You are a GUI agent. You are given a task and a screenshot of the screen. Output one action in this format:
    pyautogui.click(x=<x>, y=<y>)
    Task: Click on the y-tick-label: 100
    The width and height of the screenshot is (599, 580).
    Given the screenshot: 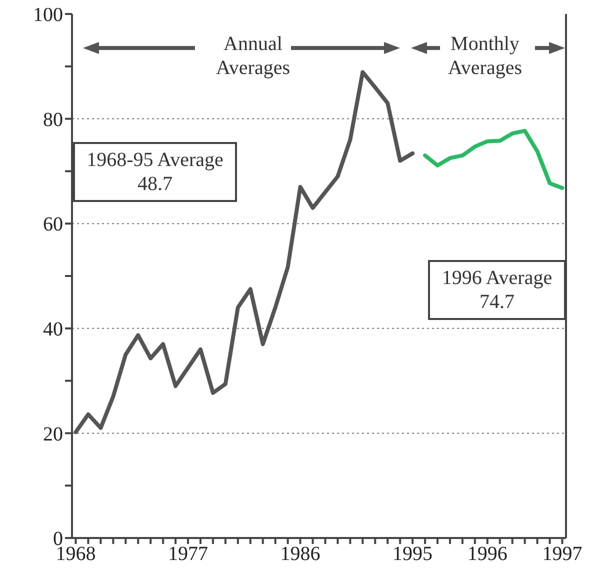 What is the action you would take?
    pyautogui.click(x=48, y=15)
    